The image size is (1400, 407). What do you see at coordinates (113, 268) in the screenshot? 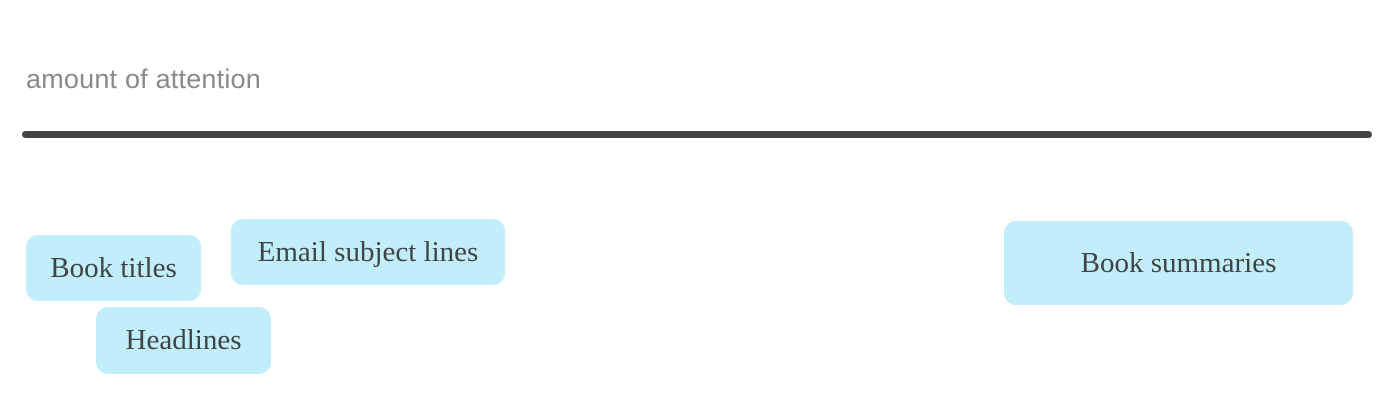
I see `tag-book-titles: Book titles` at bounding box center [113, 268].